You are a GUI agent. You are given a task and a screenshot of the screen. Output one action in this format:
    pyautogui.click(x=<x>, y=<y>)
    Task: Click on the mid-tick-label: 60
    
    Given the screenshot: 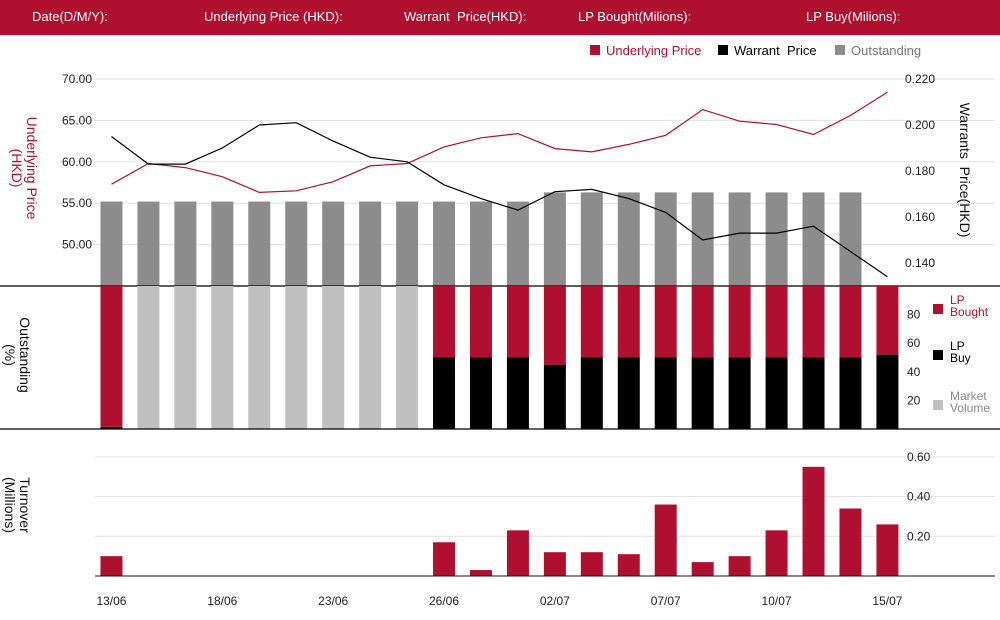 What is the action you would take?
    pyautogui.click(x=914, y=343)
    